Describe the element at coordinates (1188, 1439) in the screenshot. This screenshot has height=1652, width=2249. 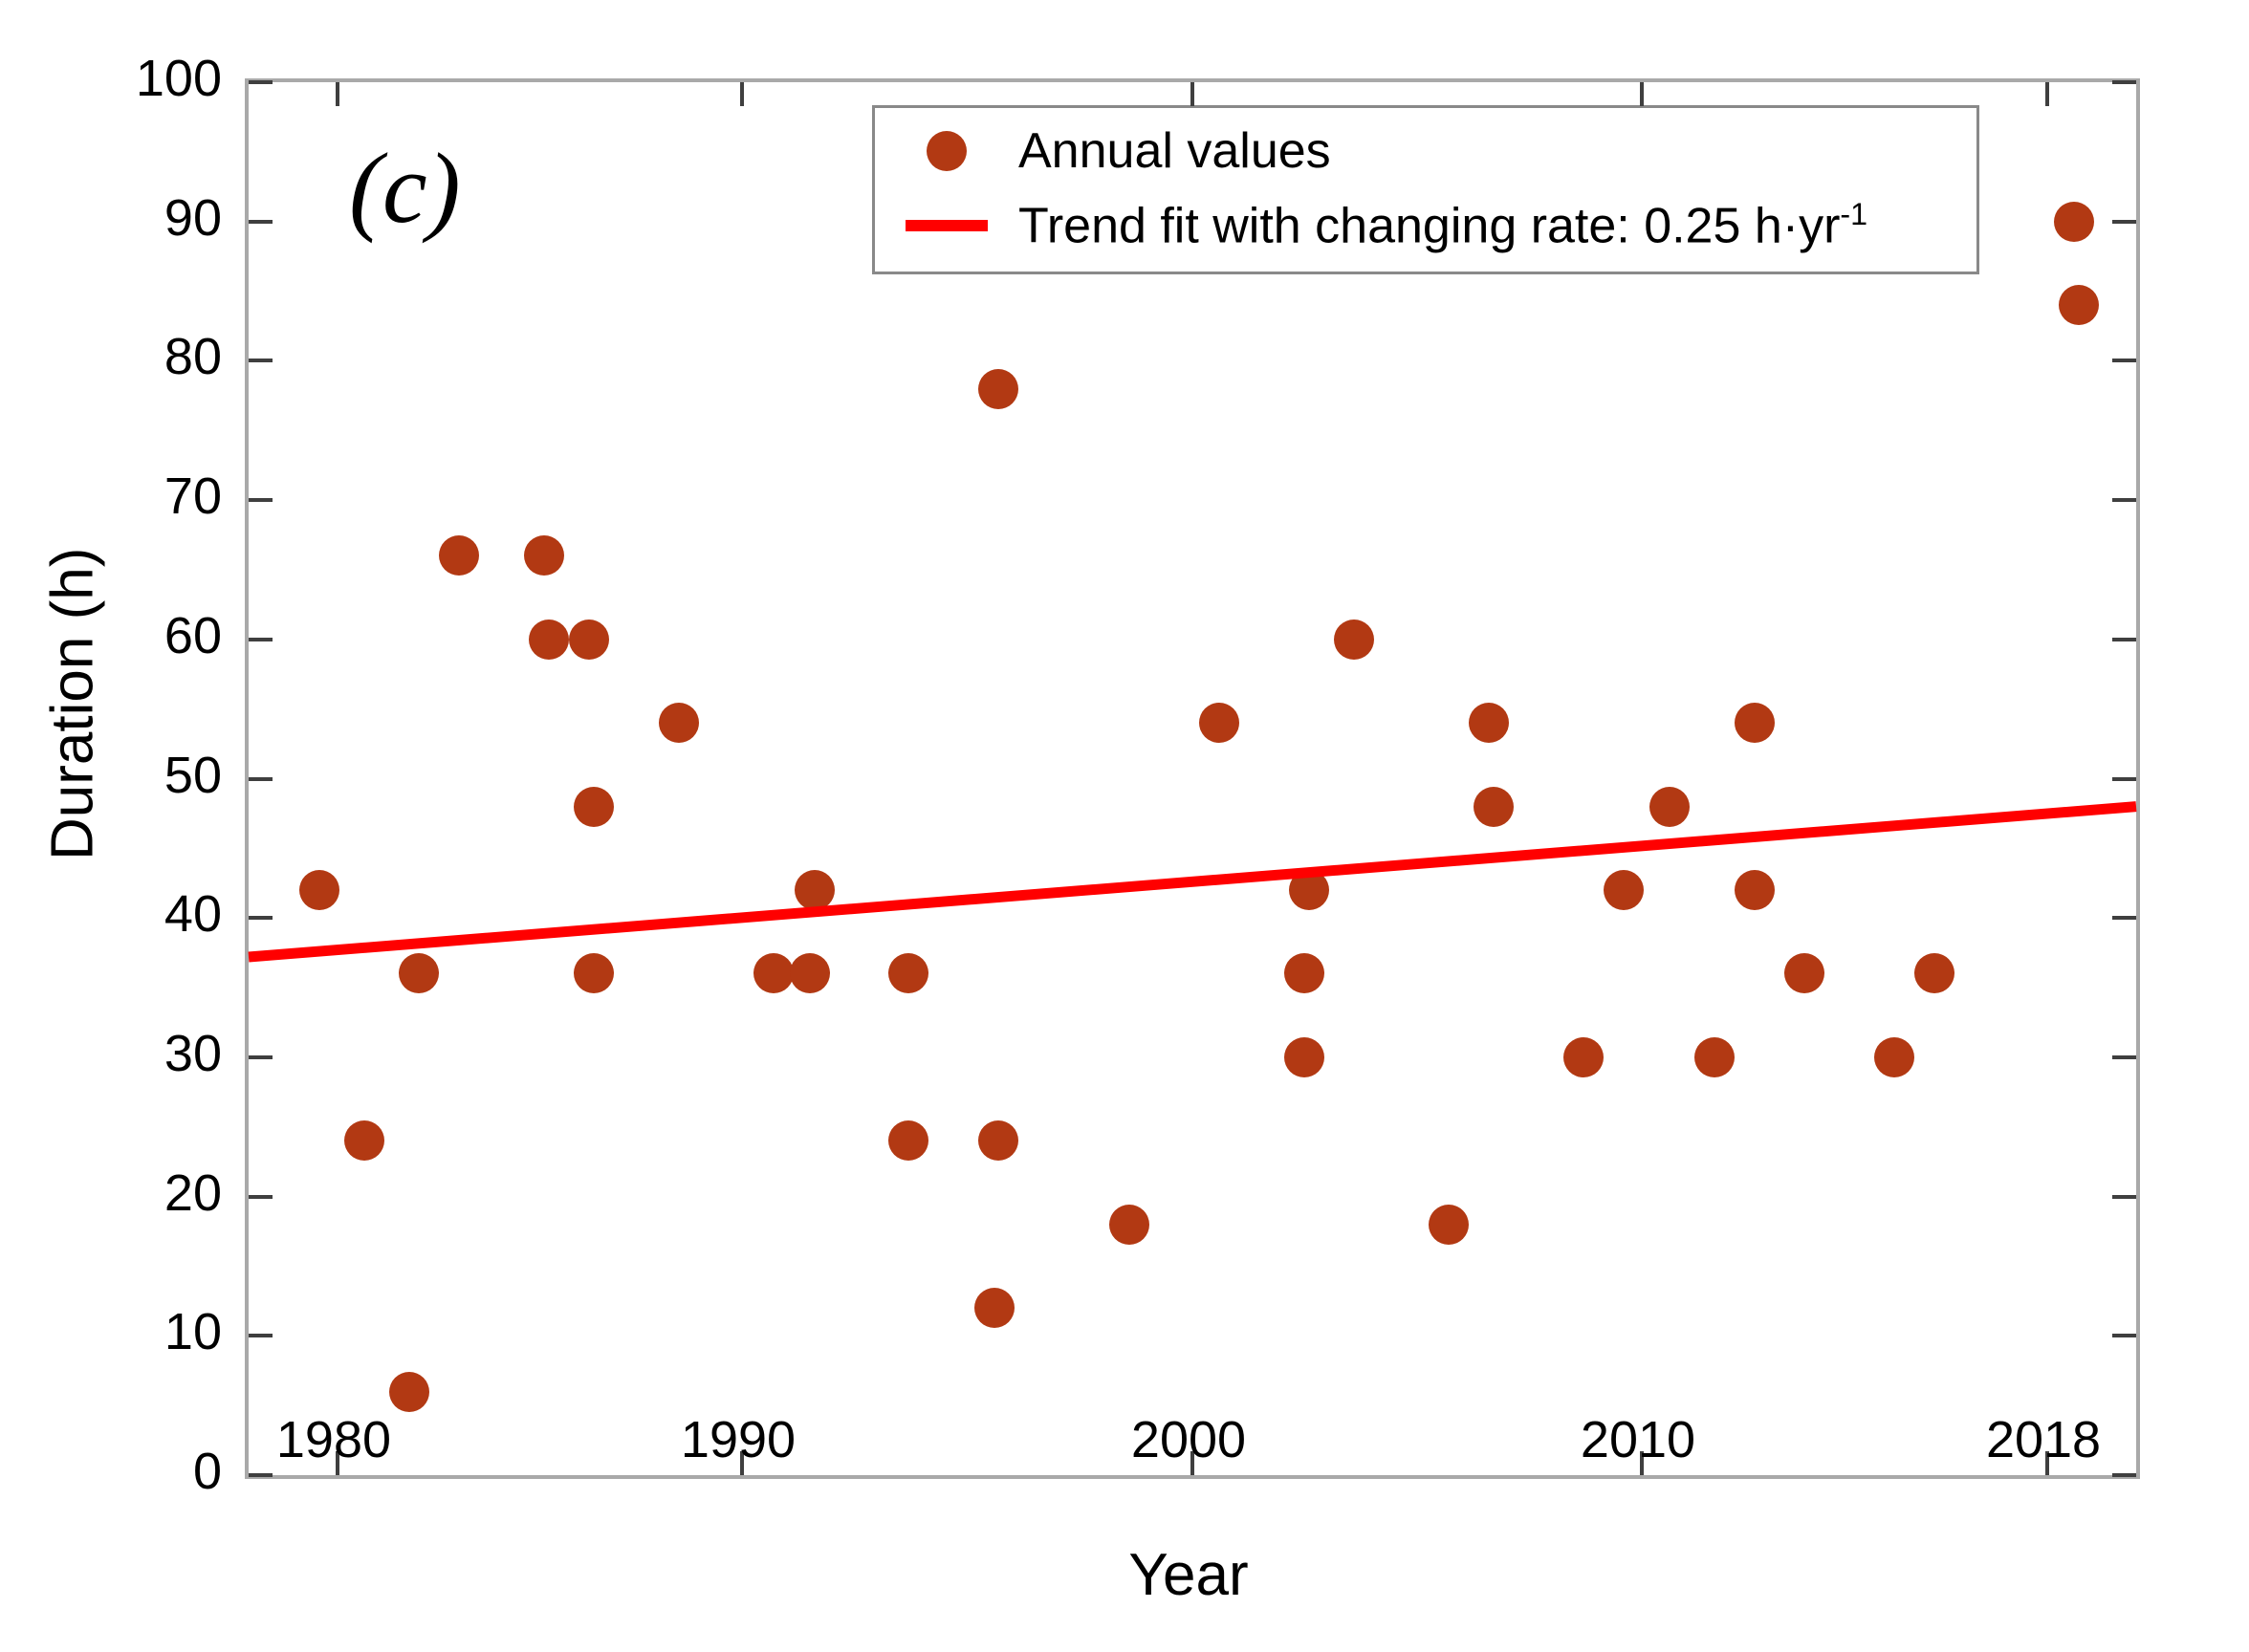
I see `x-tick-label: 2000` at that location.